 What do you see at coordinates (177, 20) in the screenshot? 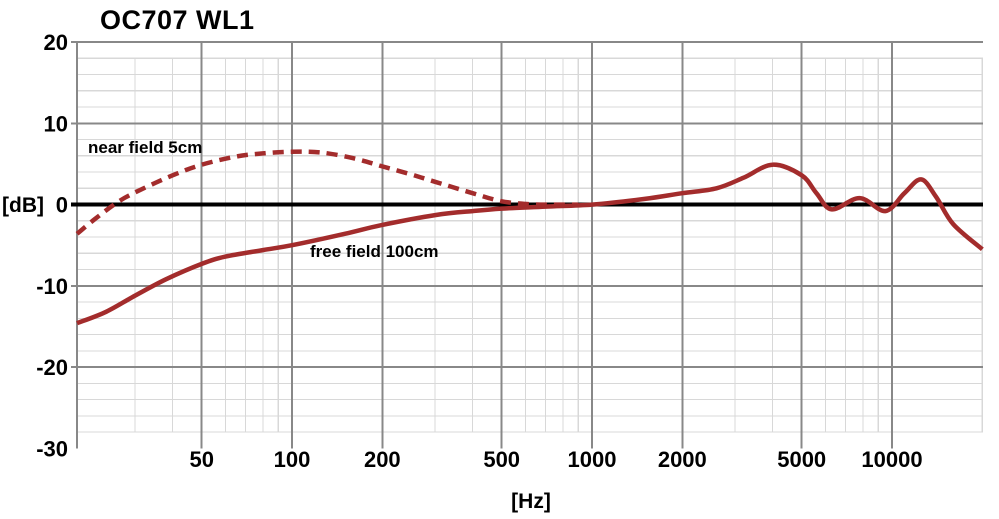
I see `chart-title: OC707 WL1` at bounding box center [177, 20].